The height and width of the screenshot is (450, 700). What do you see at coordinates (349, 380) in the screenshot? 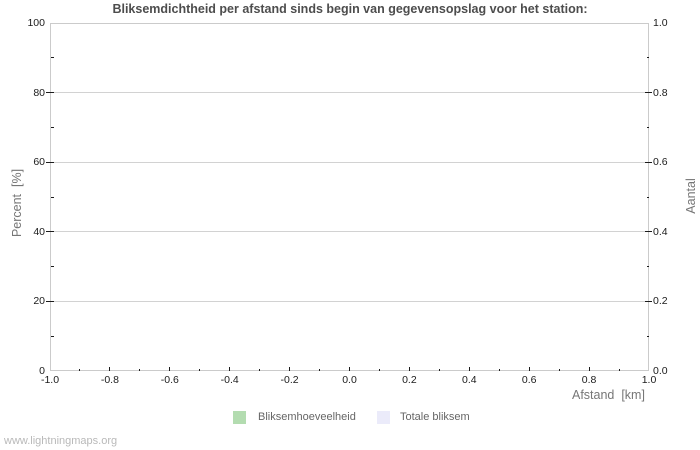
I see `x-tick-label: 0.0` at bounding box center [349, 380].